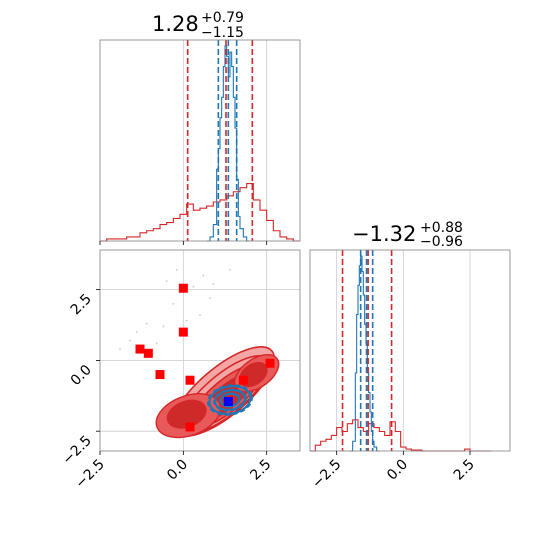 The image size is (550, 550). What do you see at coordinates (260, 470) in the screenshot?
I see `joint-xtick-label-2: 2.5` at bounding box center [260, 470].